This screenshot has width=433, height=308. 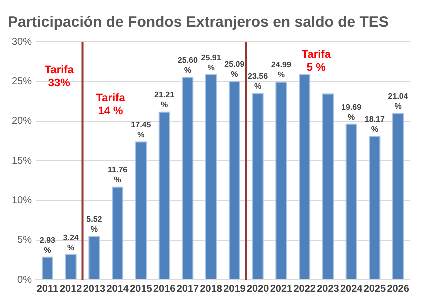 What do you see at coordinates (328, 289) in the screenshot?
I see `x-tick-label: 2023` at bounding box center [328, 289].